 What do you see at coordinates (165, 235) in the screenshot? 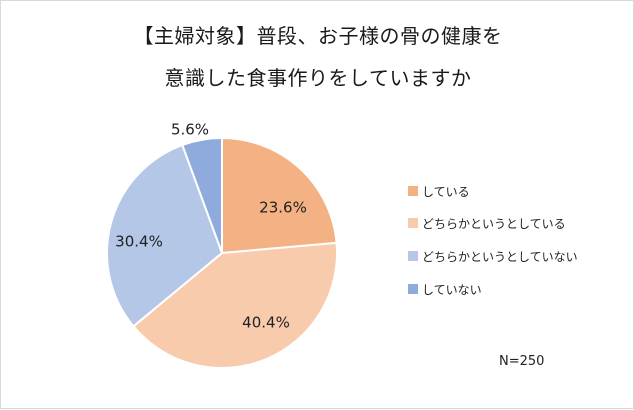
I see `pie-slice-dochiraka-shiteinai` at bounding box center [165, 235].